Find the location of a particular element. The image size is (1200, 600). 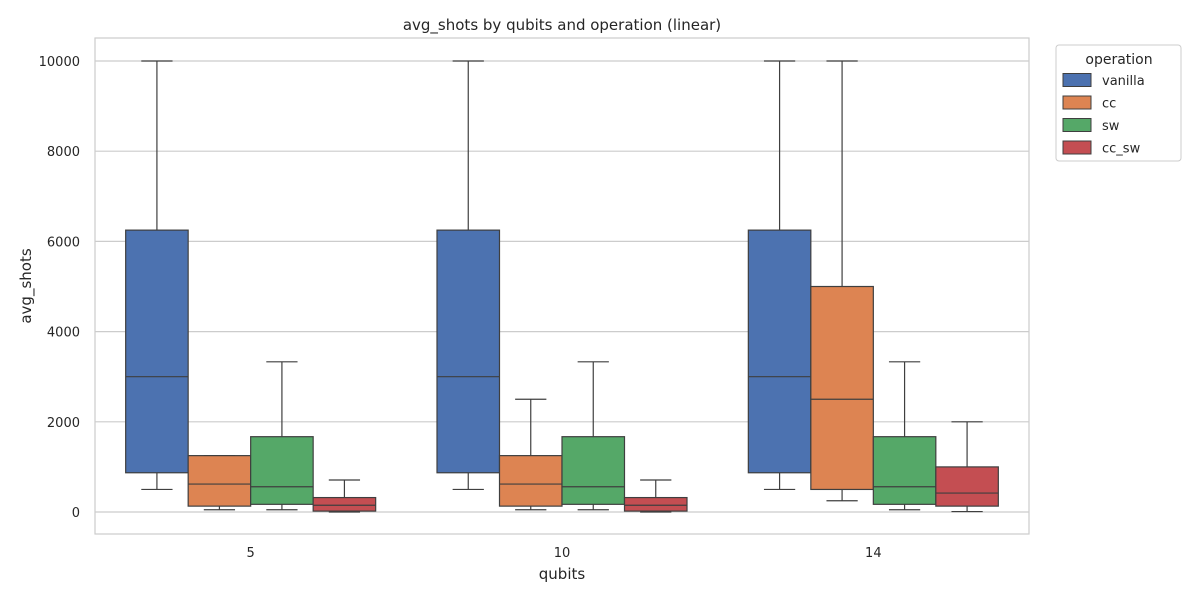

legend-swatch-vanilla is located at coordinates (1077, 80).